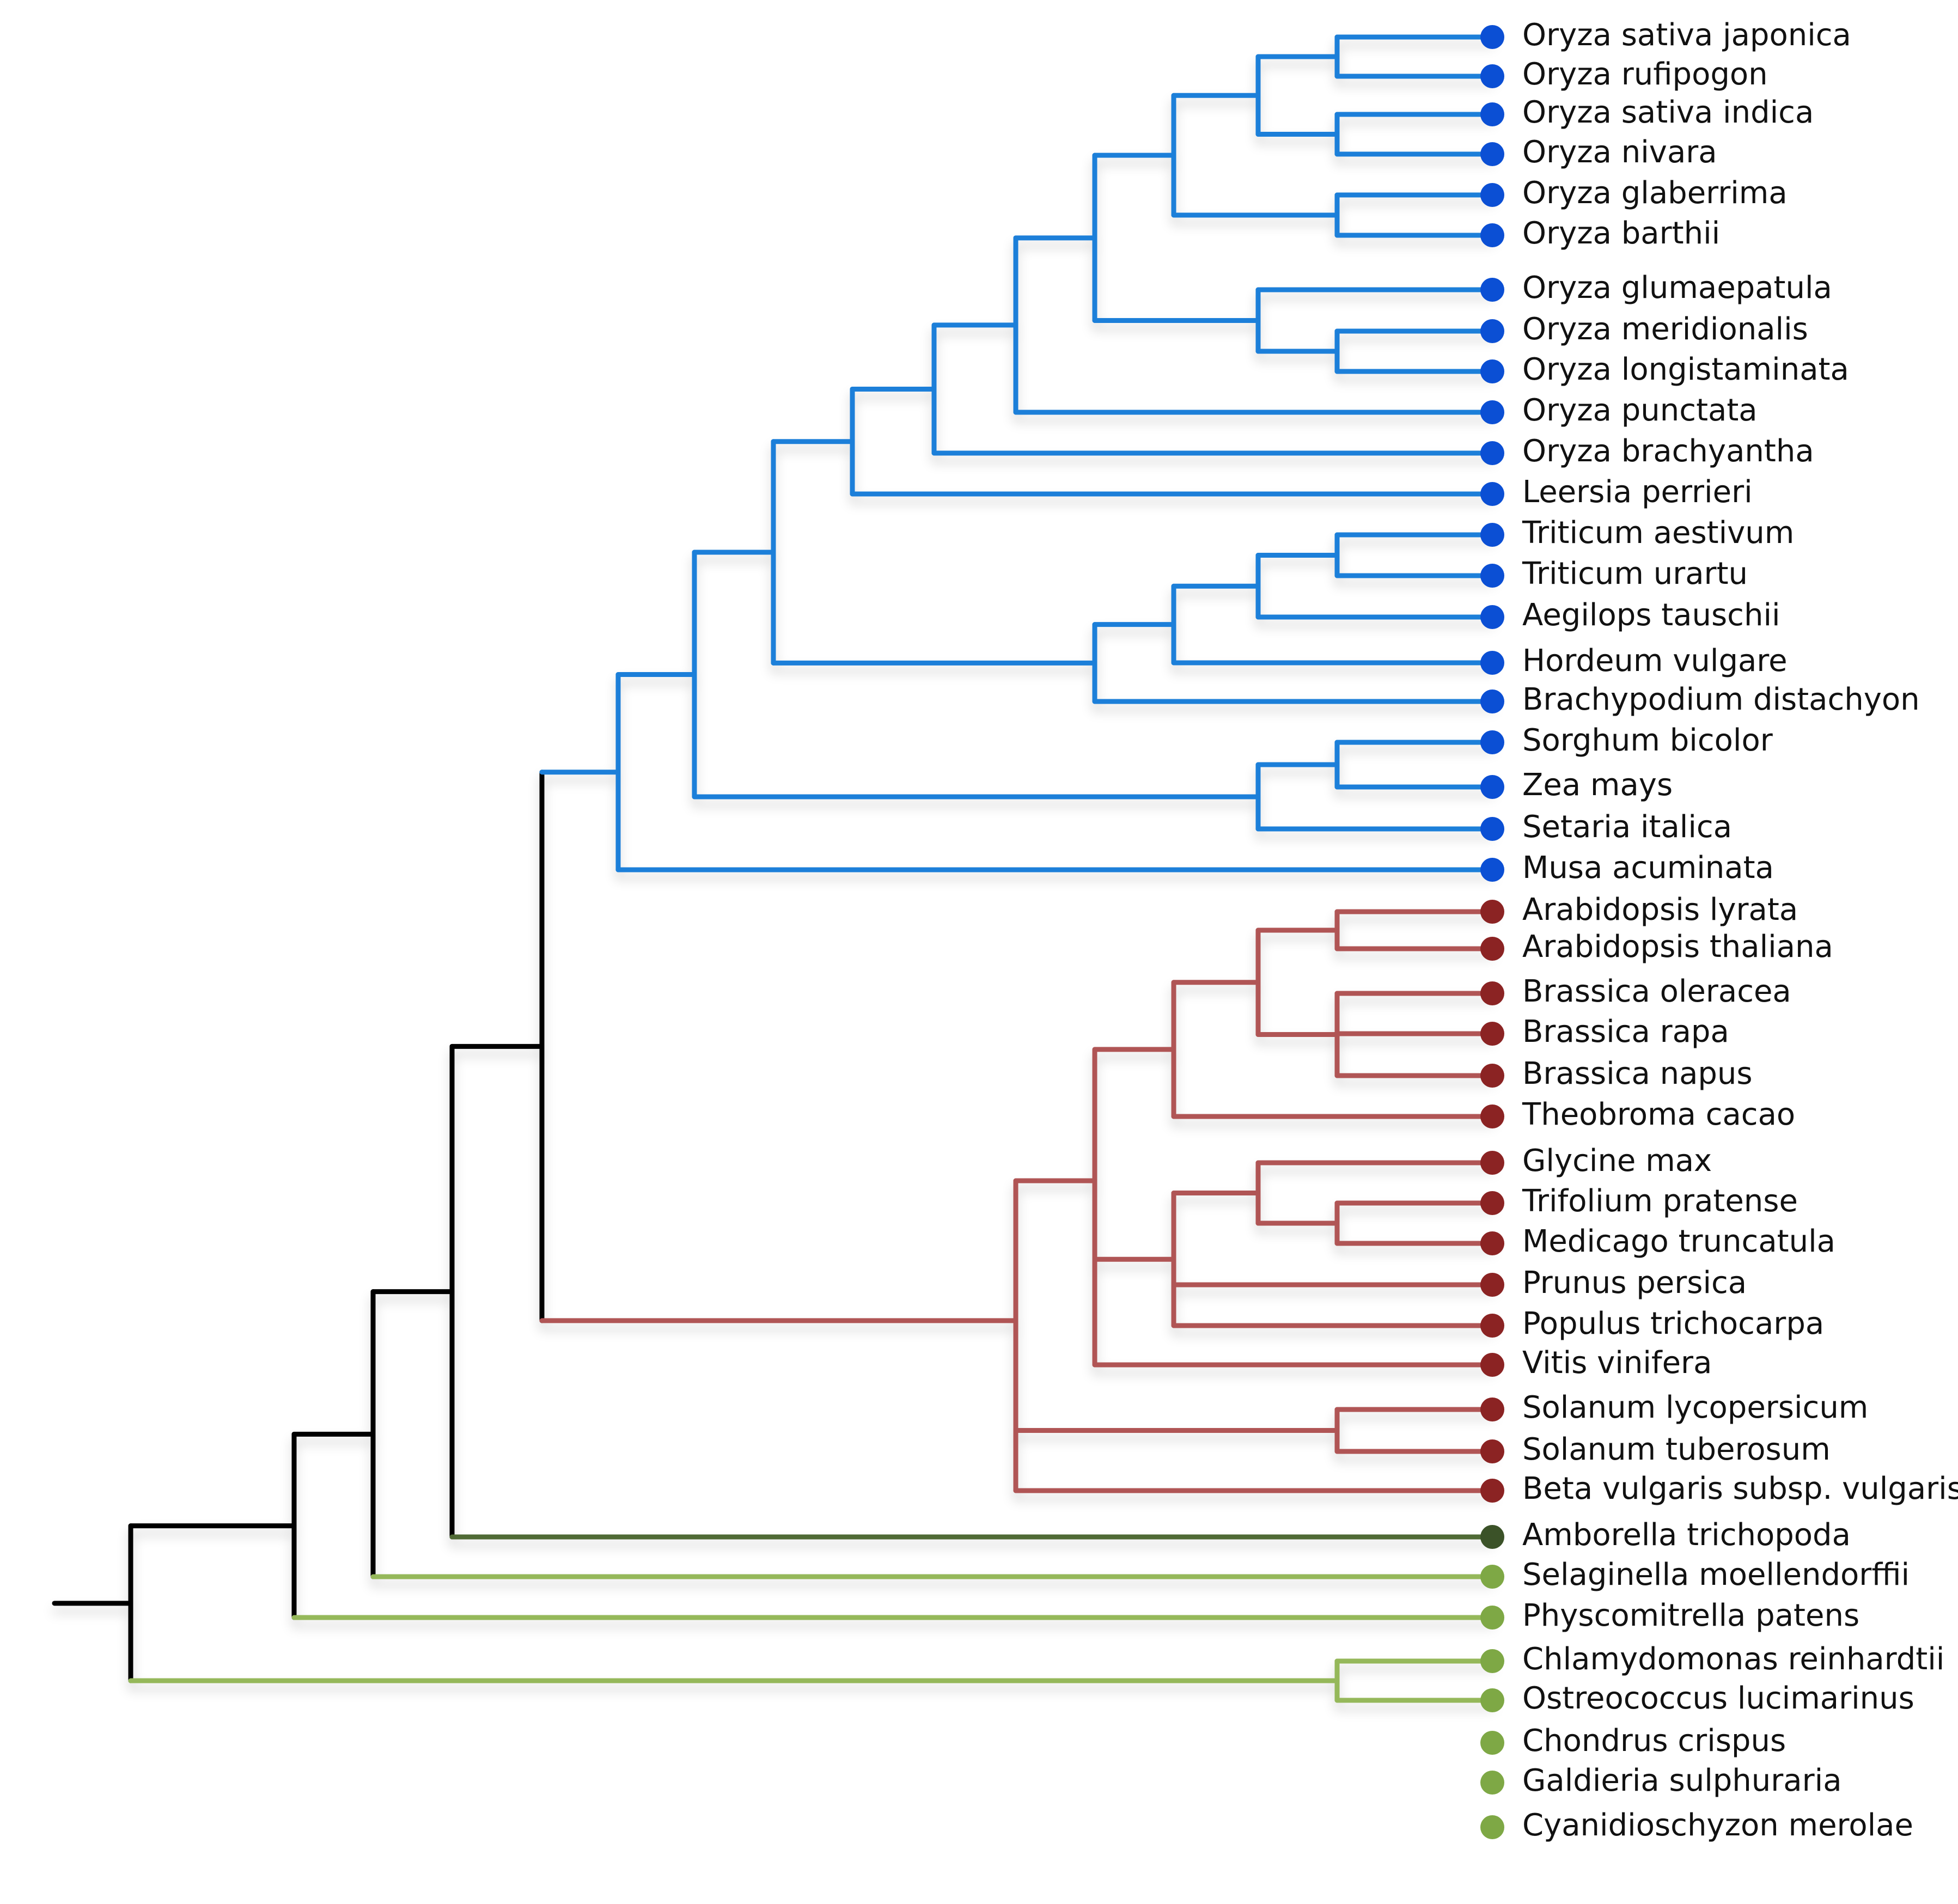 The image size is (1958, 1904). Describe the element at coordinates (1716, 1574) in the screenshot. I see `taxon-label: Selaginella moellendorffii` at that location.